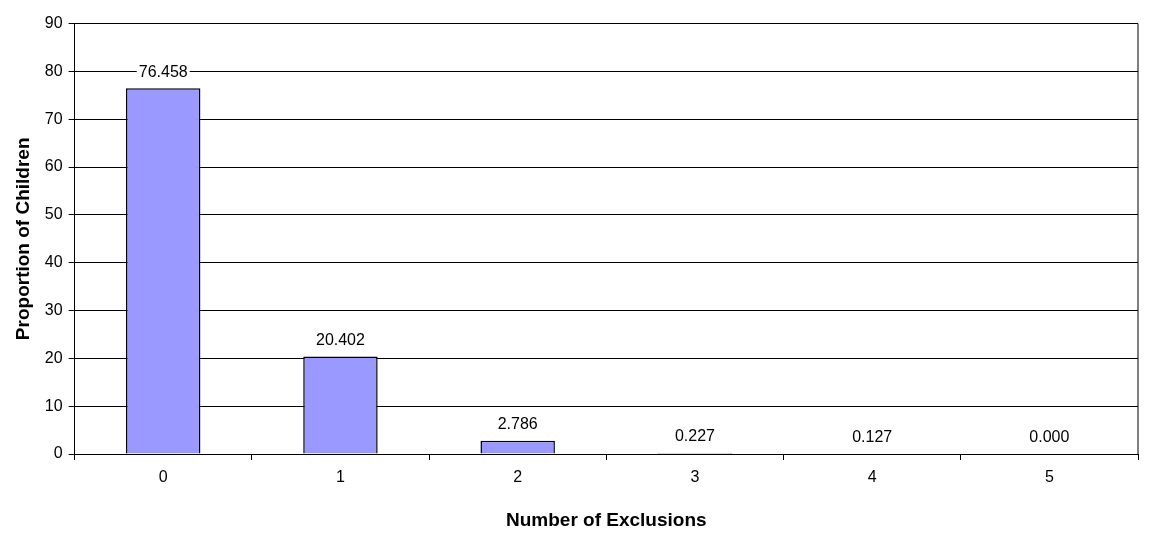  Describe the element at coordinates (53, 357) in the screenshot. I see `y-tick-label: 20` at that location.